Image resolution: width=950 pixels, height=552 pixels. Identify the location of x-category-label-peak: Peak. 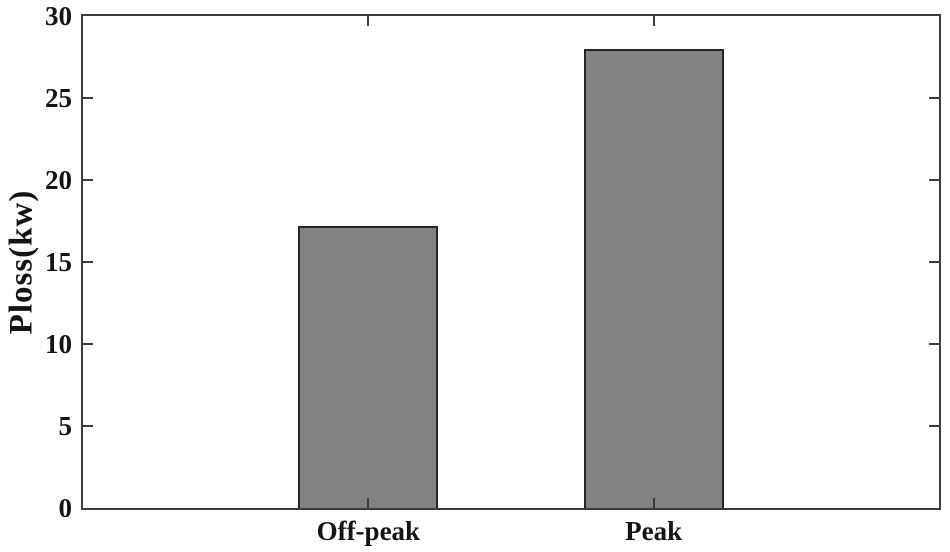
(654, 531).